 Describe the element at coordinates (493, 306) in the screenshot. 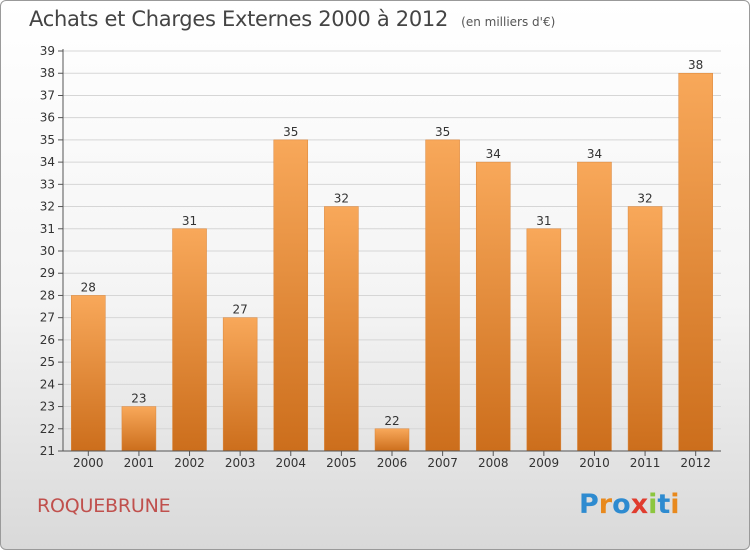

I see `bar-2008` at that location.